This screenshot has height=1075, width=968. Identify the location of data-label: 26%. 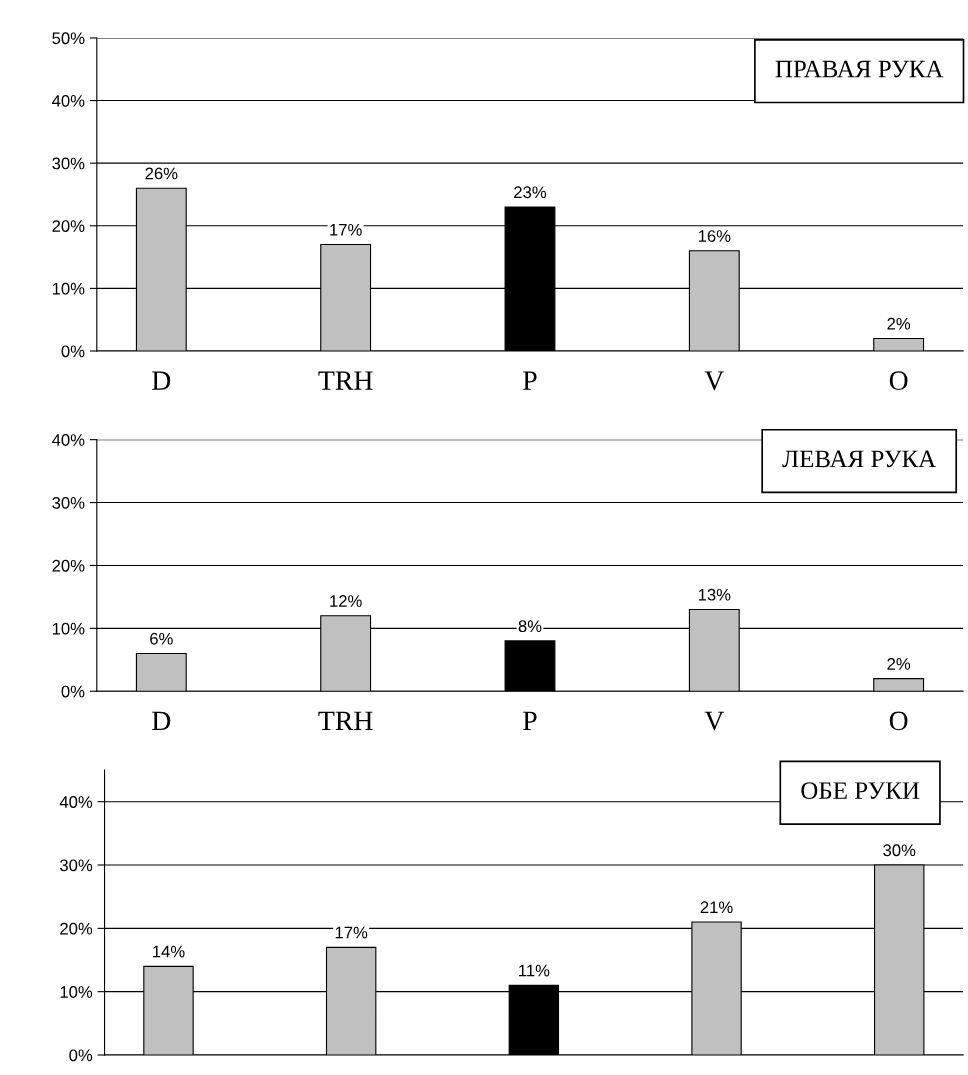
(161, 173).